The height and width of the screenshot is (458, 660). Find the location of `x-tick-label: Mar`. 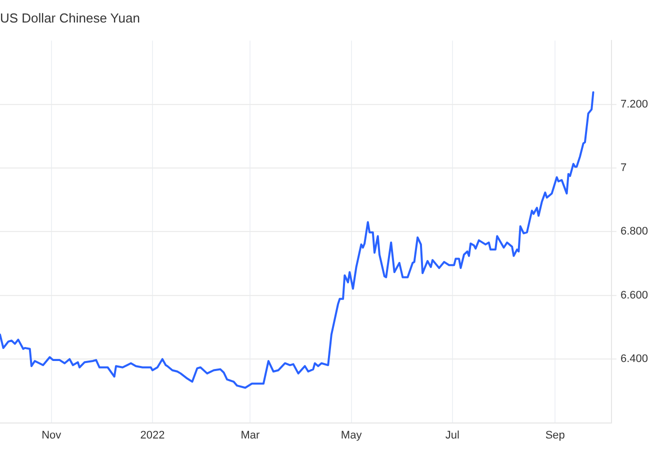

x-tick-label: Mar is located at coordinates (250, 435).